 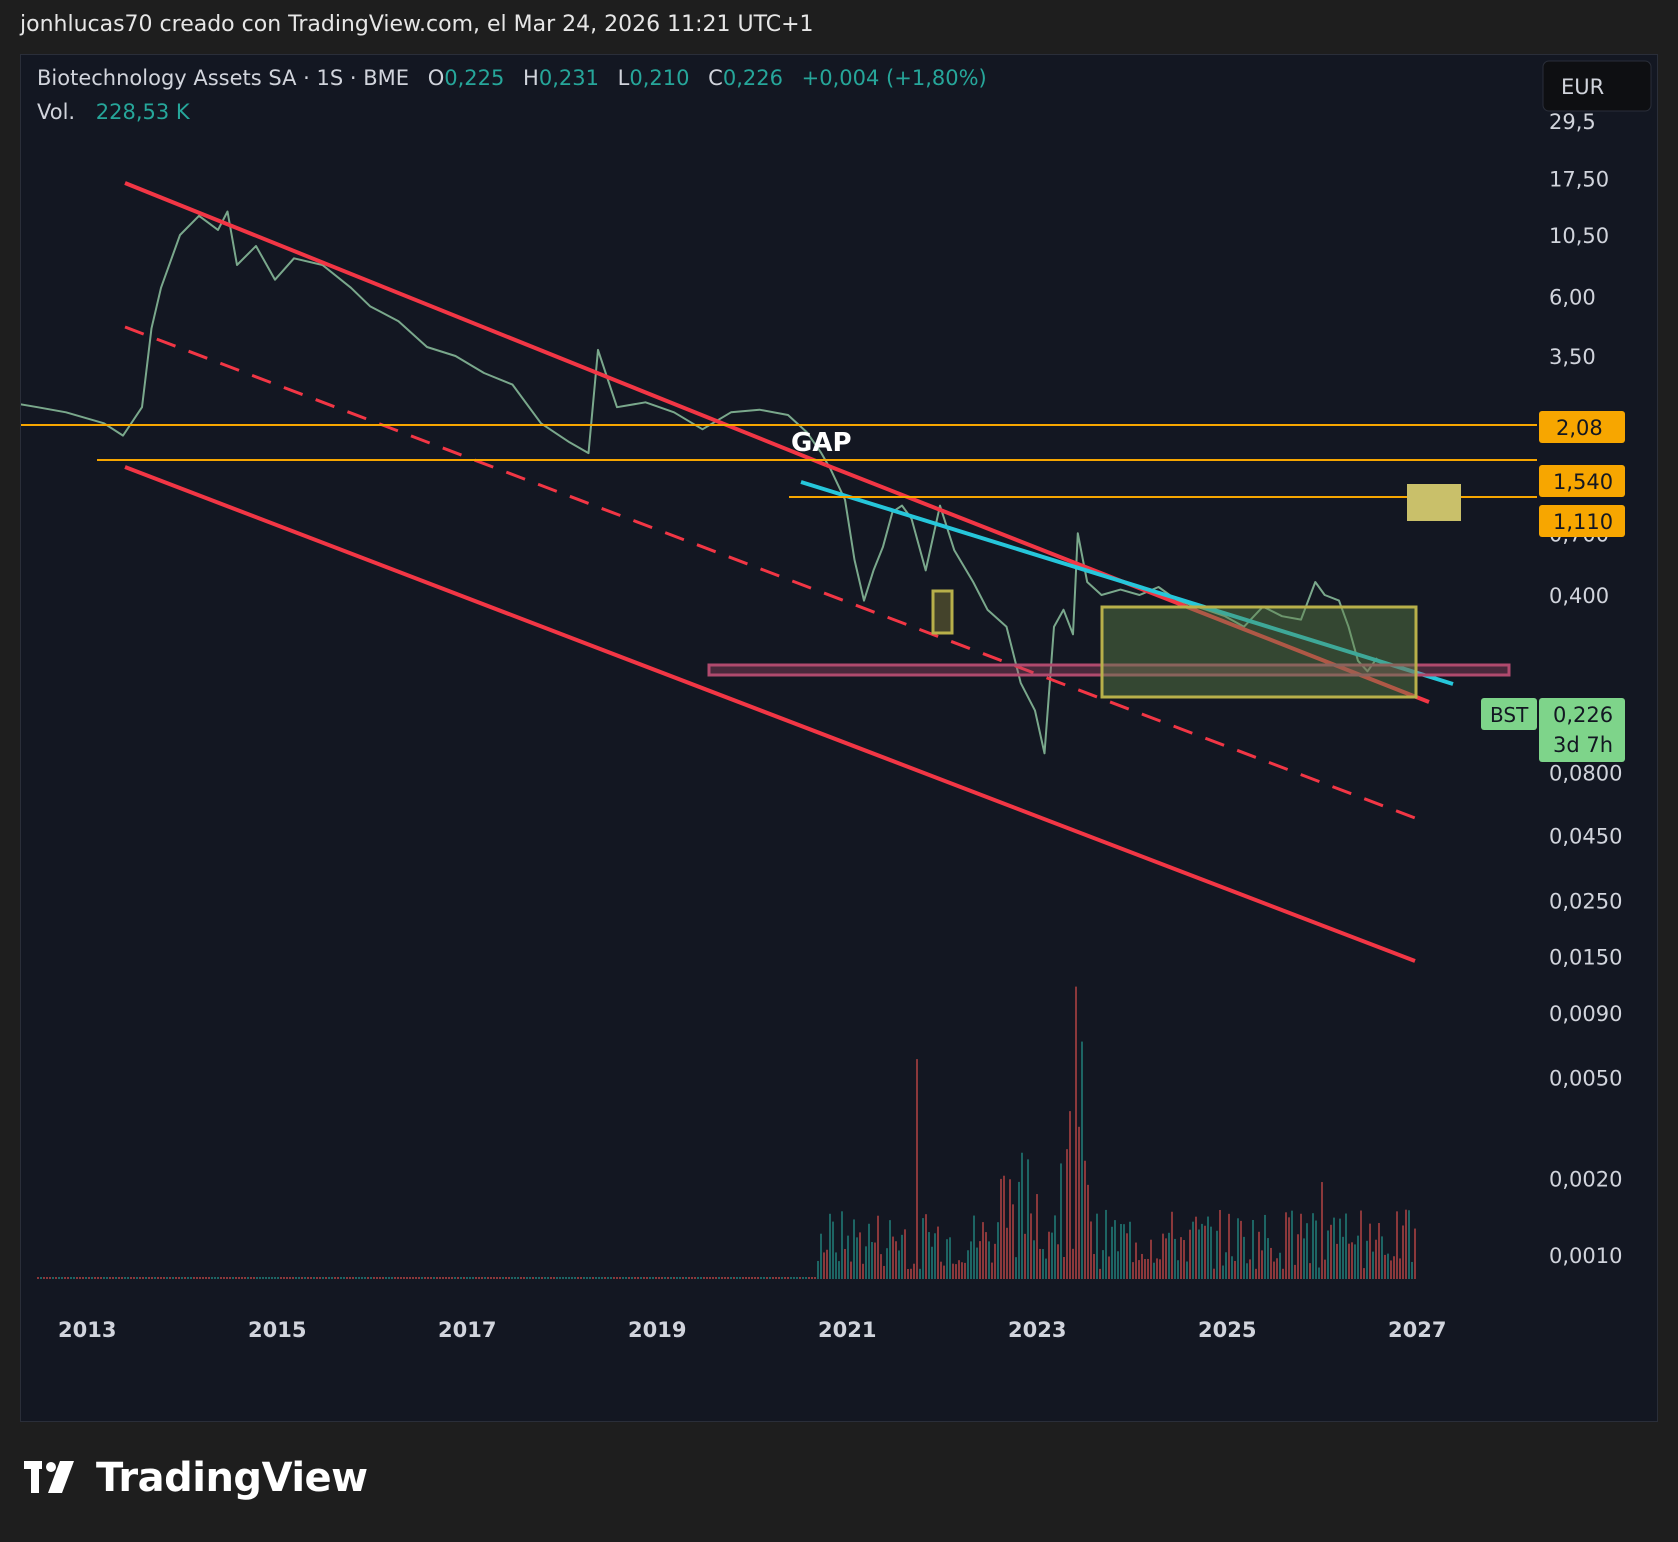 I want to click on price-axis-tick-label: 17,50, so click(x=1579, y=180).